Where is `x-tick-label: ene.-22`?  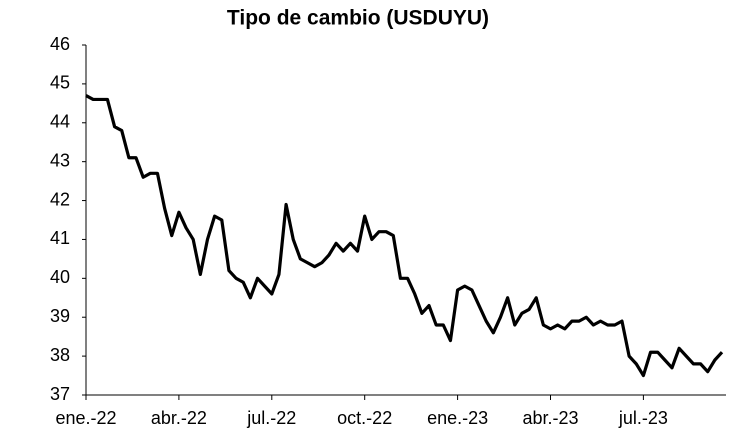
x-tick-label: ene.-22 is located at coordinates (85, 418).